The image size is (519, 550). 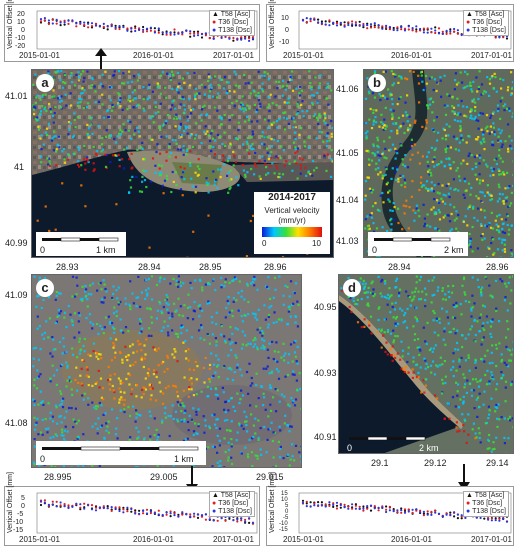 I want to click on legend-entry: T36 [Dsc], so click(x=487, y=22).